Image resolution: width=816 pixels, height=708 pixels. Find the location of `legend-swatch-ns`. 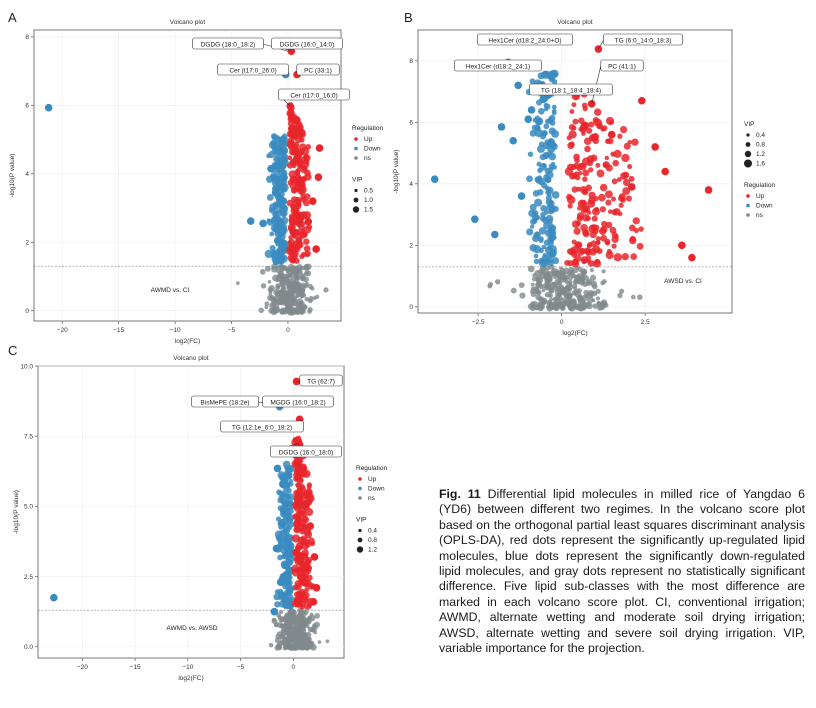

legend-swatch-ns is located at coordinates (356, 158).